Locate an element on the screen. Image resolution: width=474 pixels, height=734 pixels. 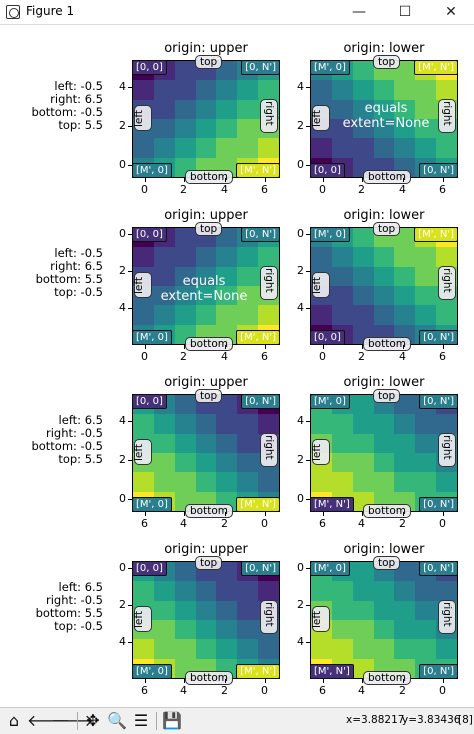
panel-title: origin: upper is located at coordinates (206, 215).